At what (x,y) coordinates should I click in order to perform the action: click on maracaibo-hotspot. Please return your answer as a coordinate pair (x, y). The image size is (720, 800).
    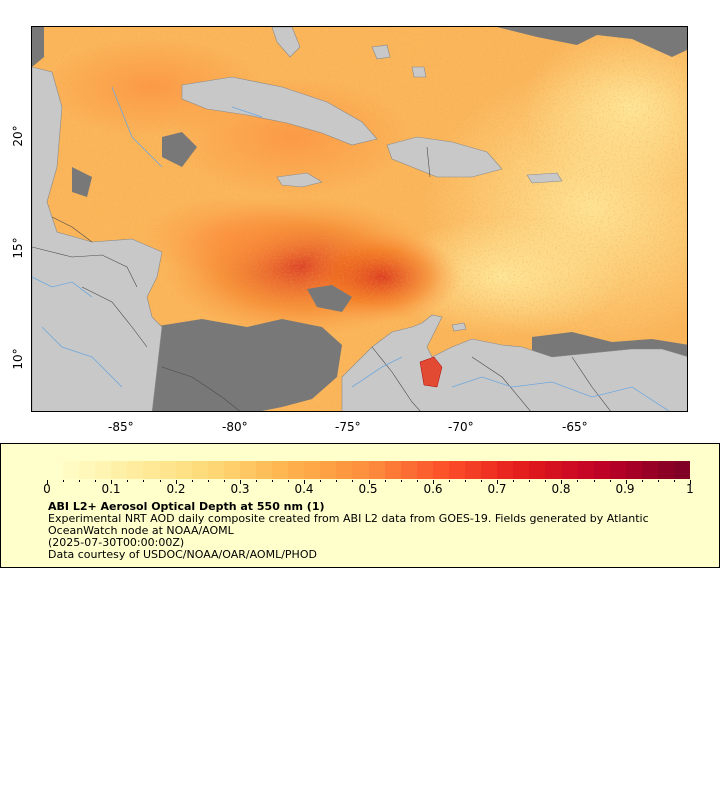
    Looking at the image, I should click on (431, 372).